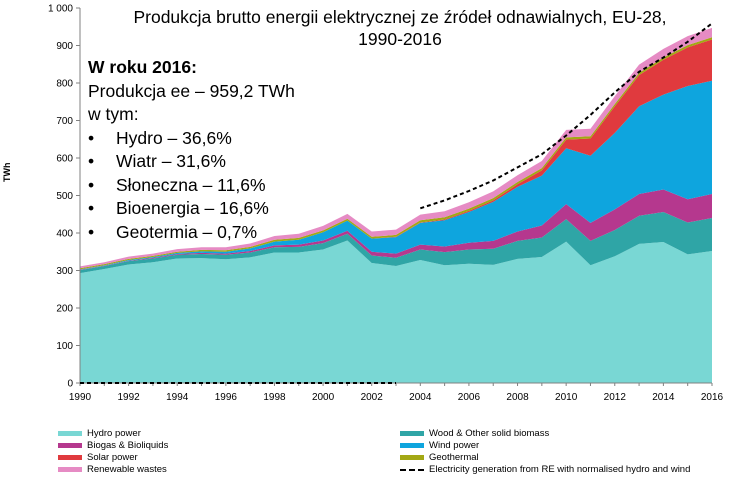 The width and height of the screenshot is (732, 479). I want to click on callout-item: • Geotermia – 0,7%, so click(191, 233).